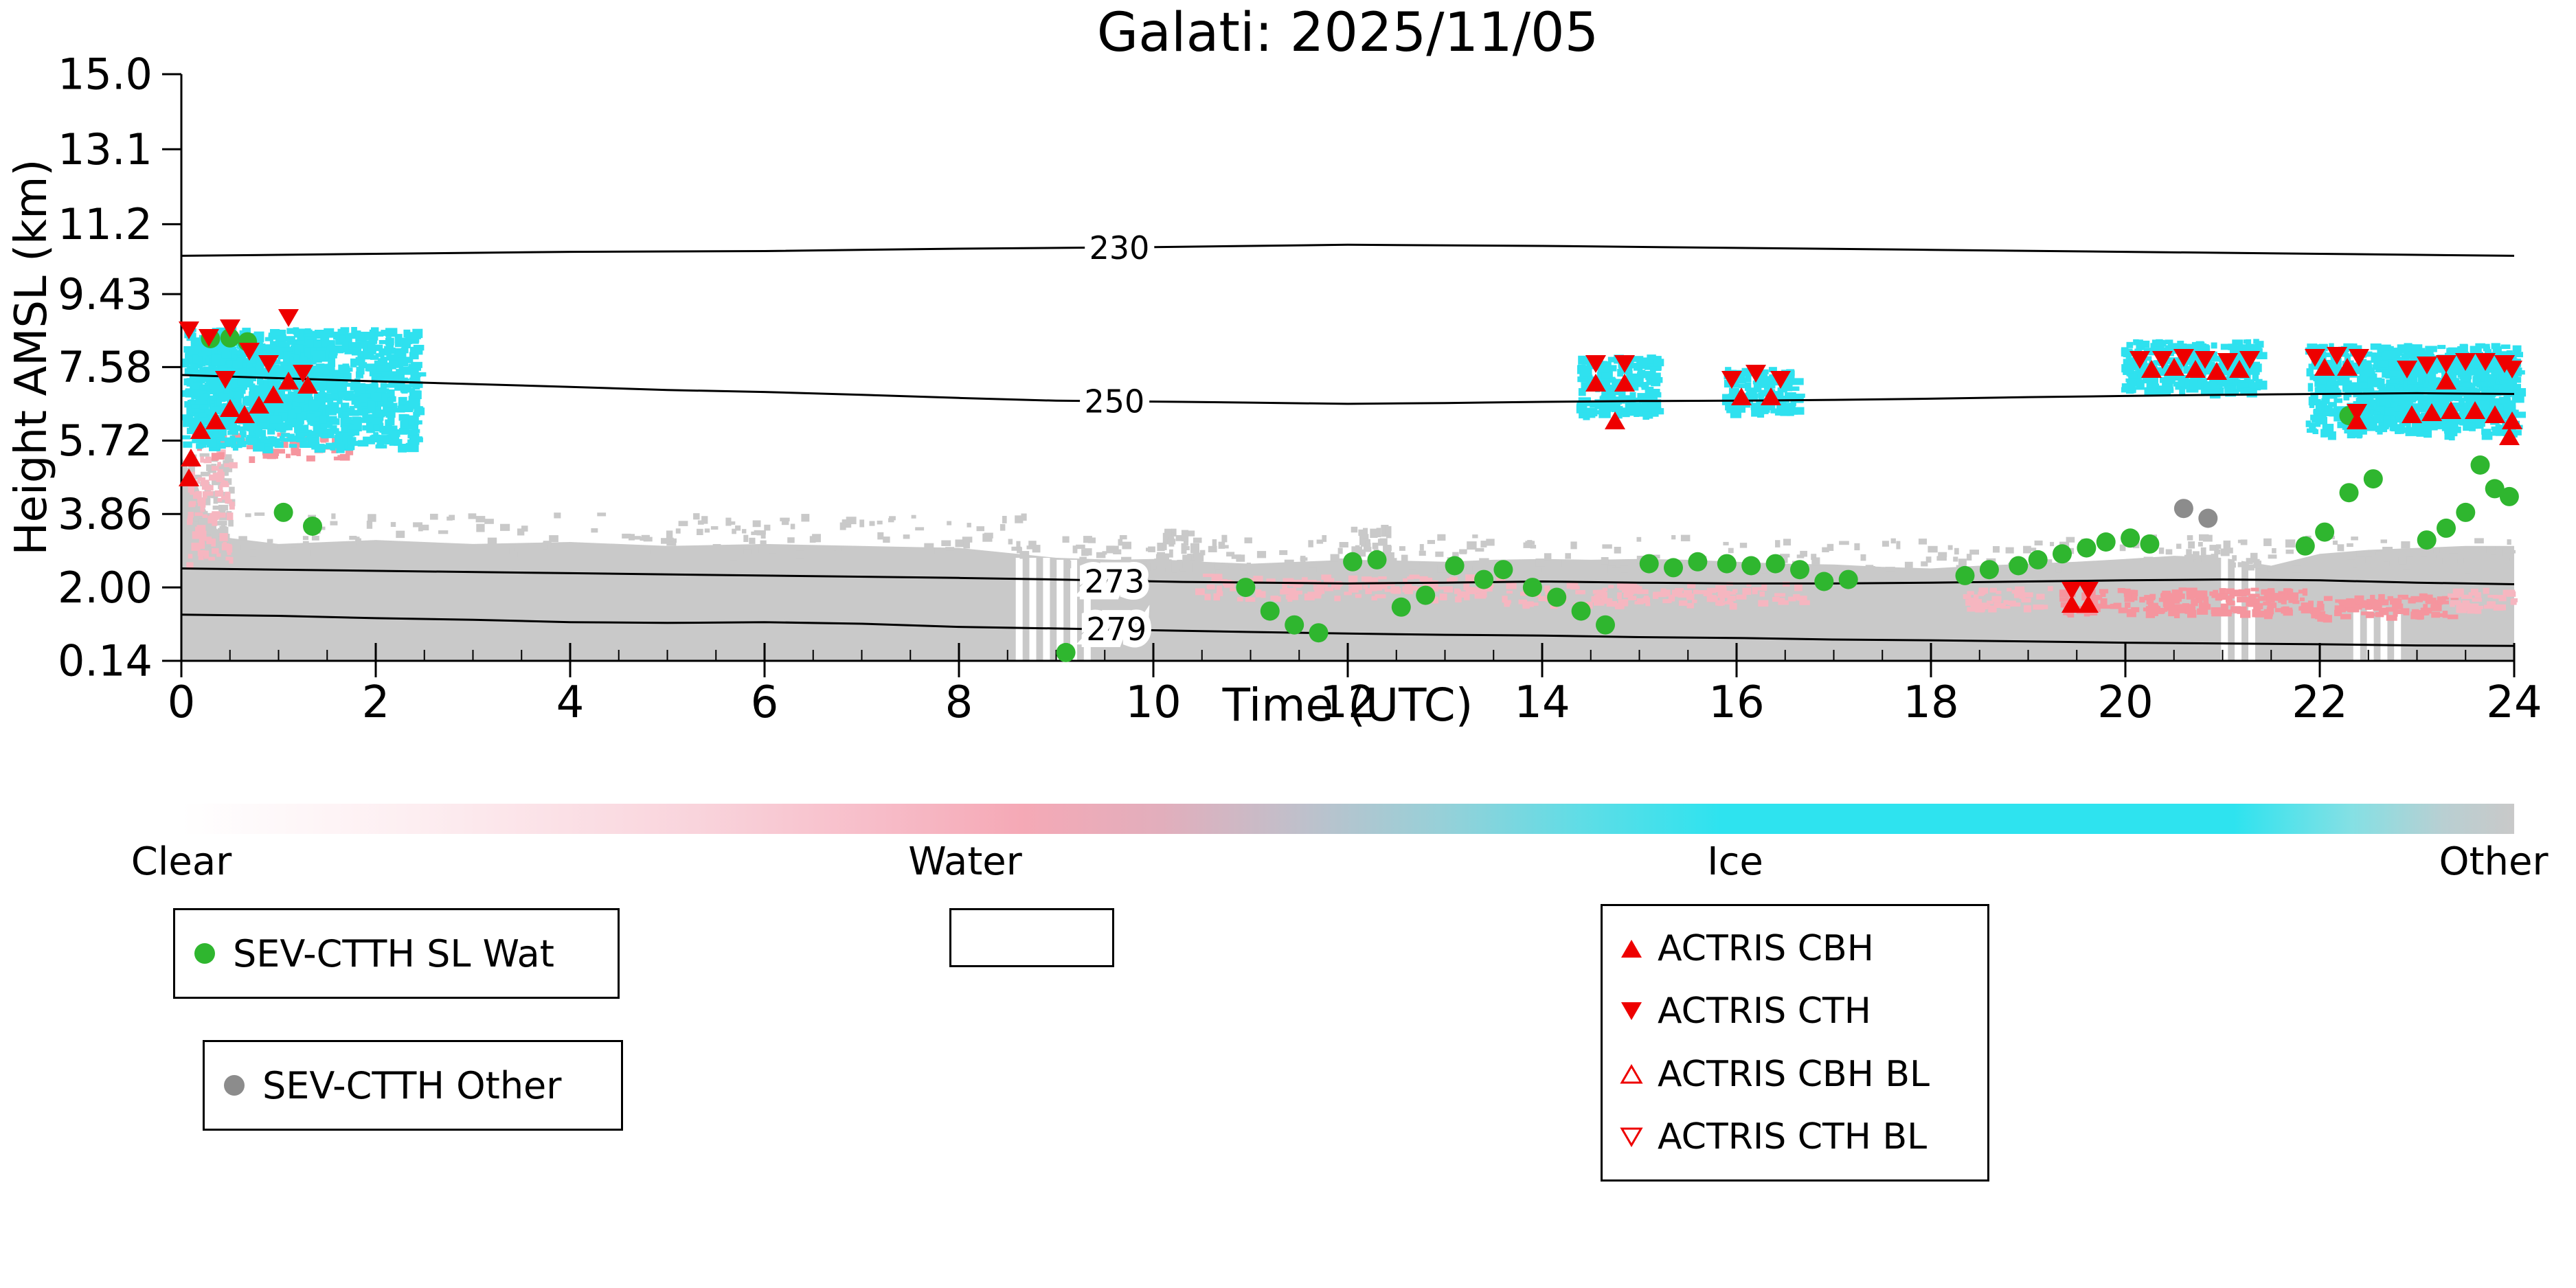 This screenshot has height=1288, width=2576. I want to click on cbh-bl-triangle-up-open-icon, so click(1631, 1073).